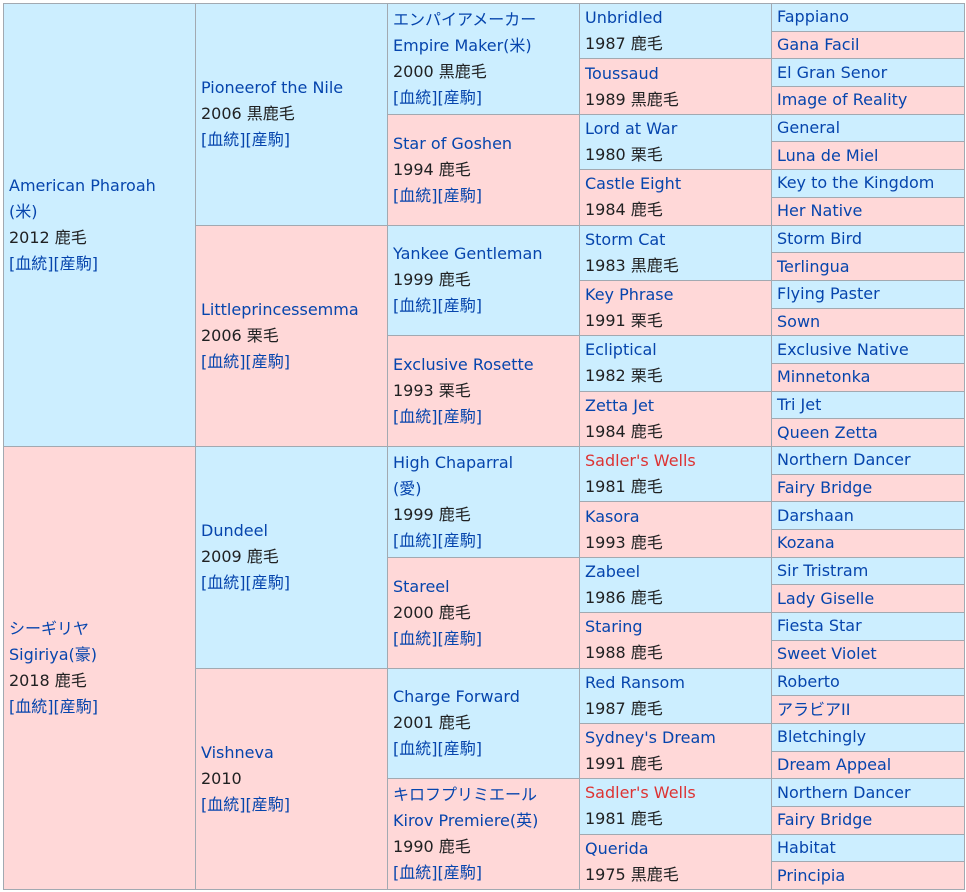  I want to click on horse-name-link: Dundeel, so click(234, 531).